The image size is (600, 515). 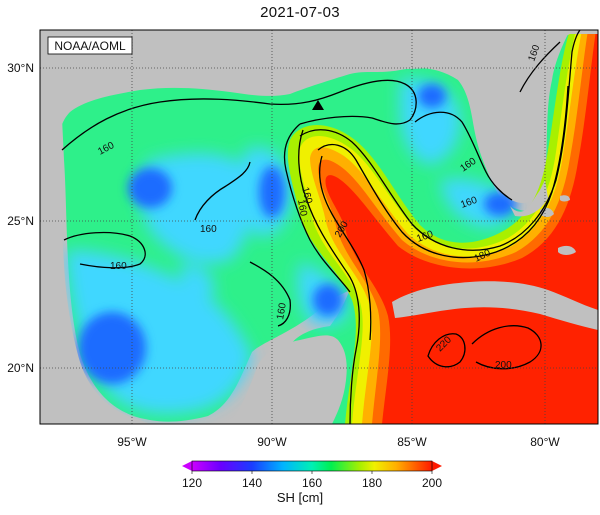 What do you see at coordinates (565, 198) in the screenshot?
I see `islands-east` at bounding box center [565, 198].